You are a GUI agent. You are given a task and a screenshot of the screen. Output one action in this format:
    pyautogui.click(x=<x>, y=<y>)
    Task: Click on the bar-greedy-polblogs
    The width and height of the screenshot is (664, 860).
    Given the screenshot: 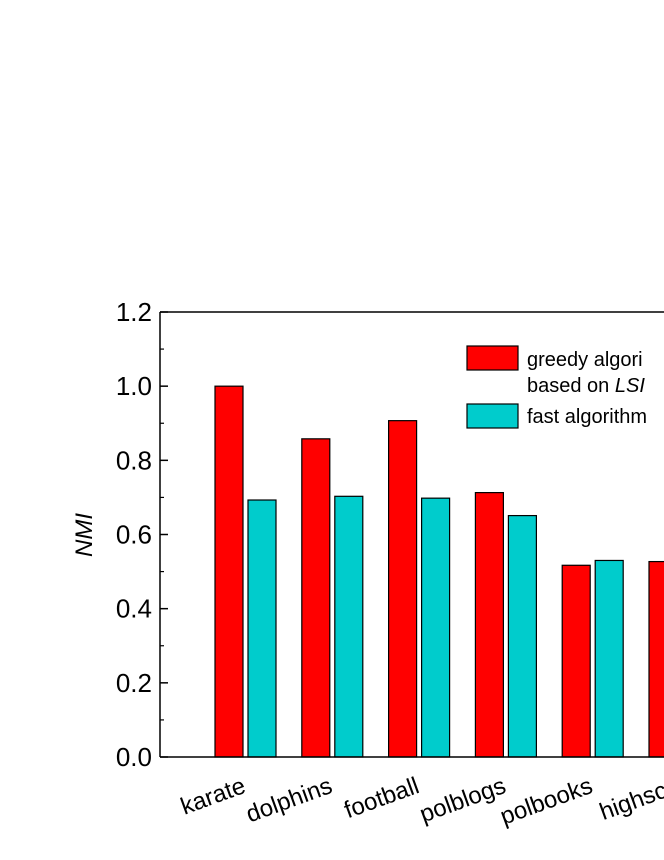 What is the action you would take?
    pyautogui.click(x=489, y=624)
    